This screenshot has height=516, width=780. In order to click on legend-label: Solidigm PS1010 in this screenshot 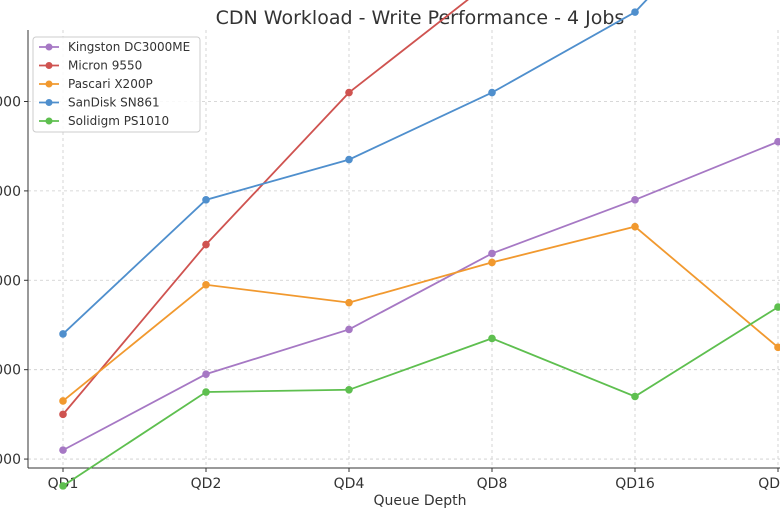, I will do `click(118, 121)`.